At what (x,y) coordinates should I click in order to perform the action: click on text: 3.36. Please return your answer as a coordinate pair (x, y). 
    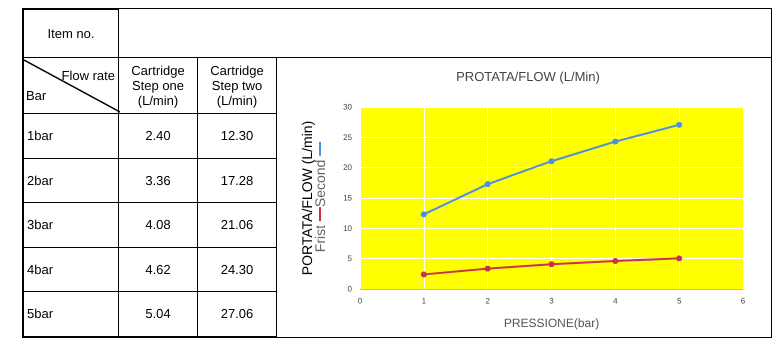
    Looking at the image, I should click on (158, 180).